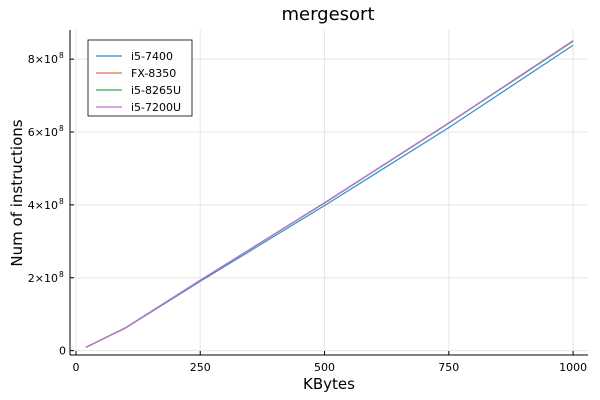  I want to click on y-tick-label-0: 0, so click(62, 351).